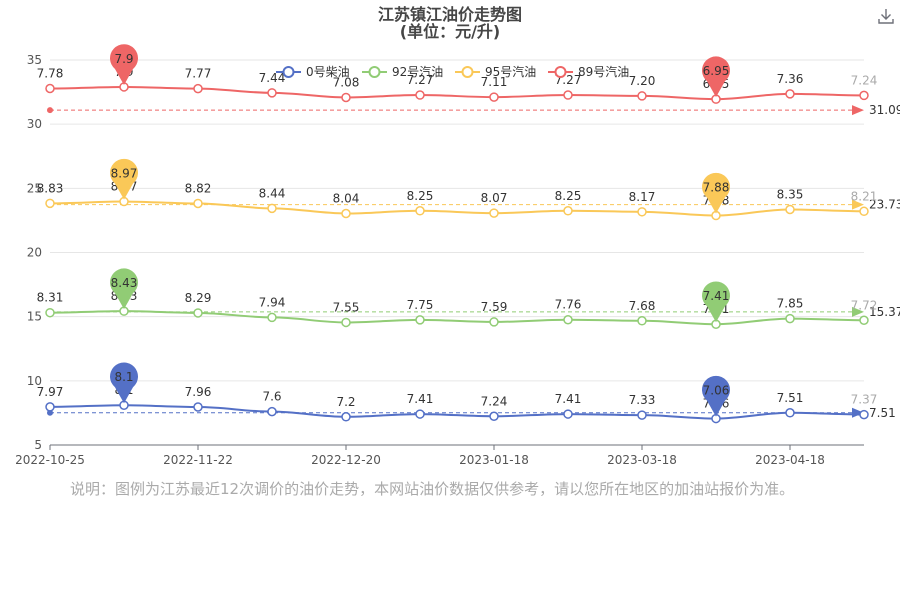 This screenshot has height=600, width=900. I want to click on y-tick-label: 25, so click(34, 188).